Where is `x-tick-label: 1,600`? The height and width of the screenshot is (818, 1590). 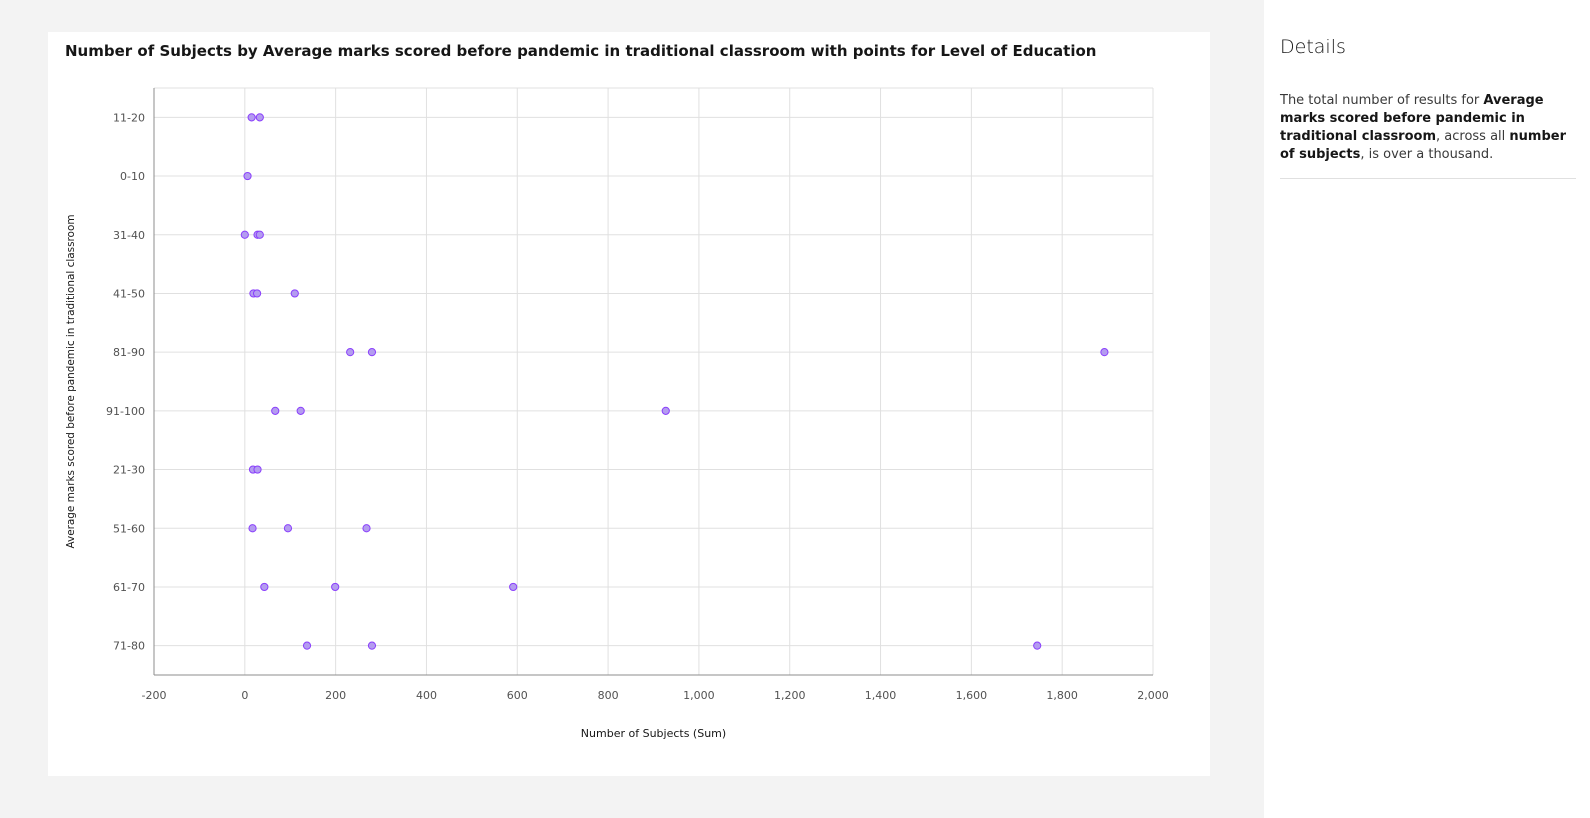 x-tick-label: 1,600 is located at coordinates (972, 695).